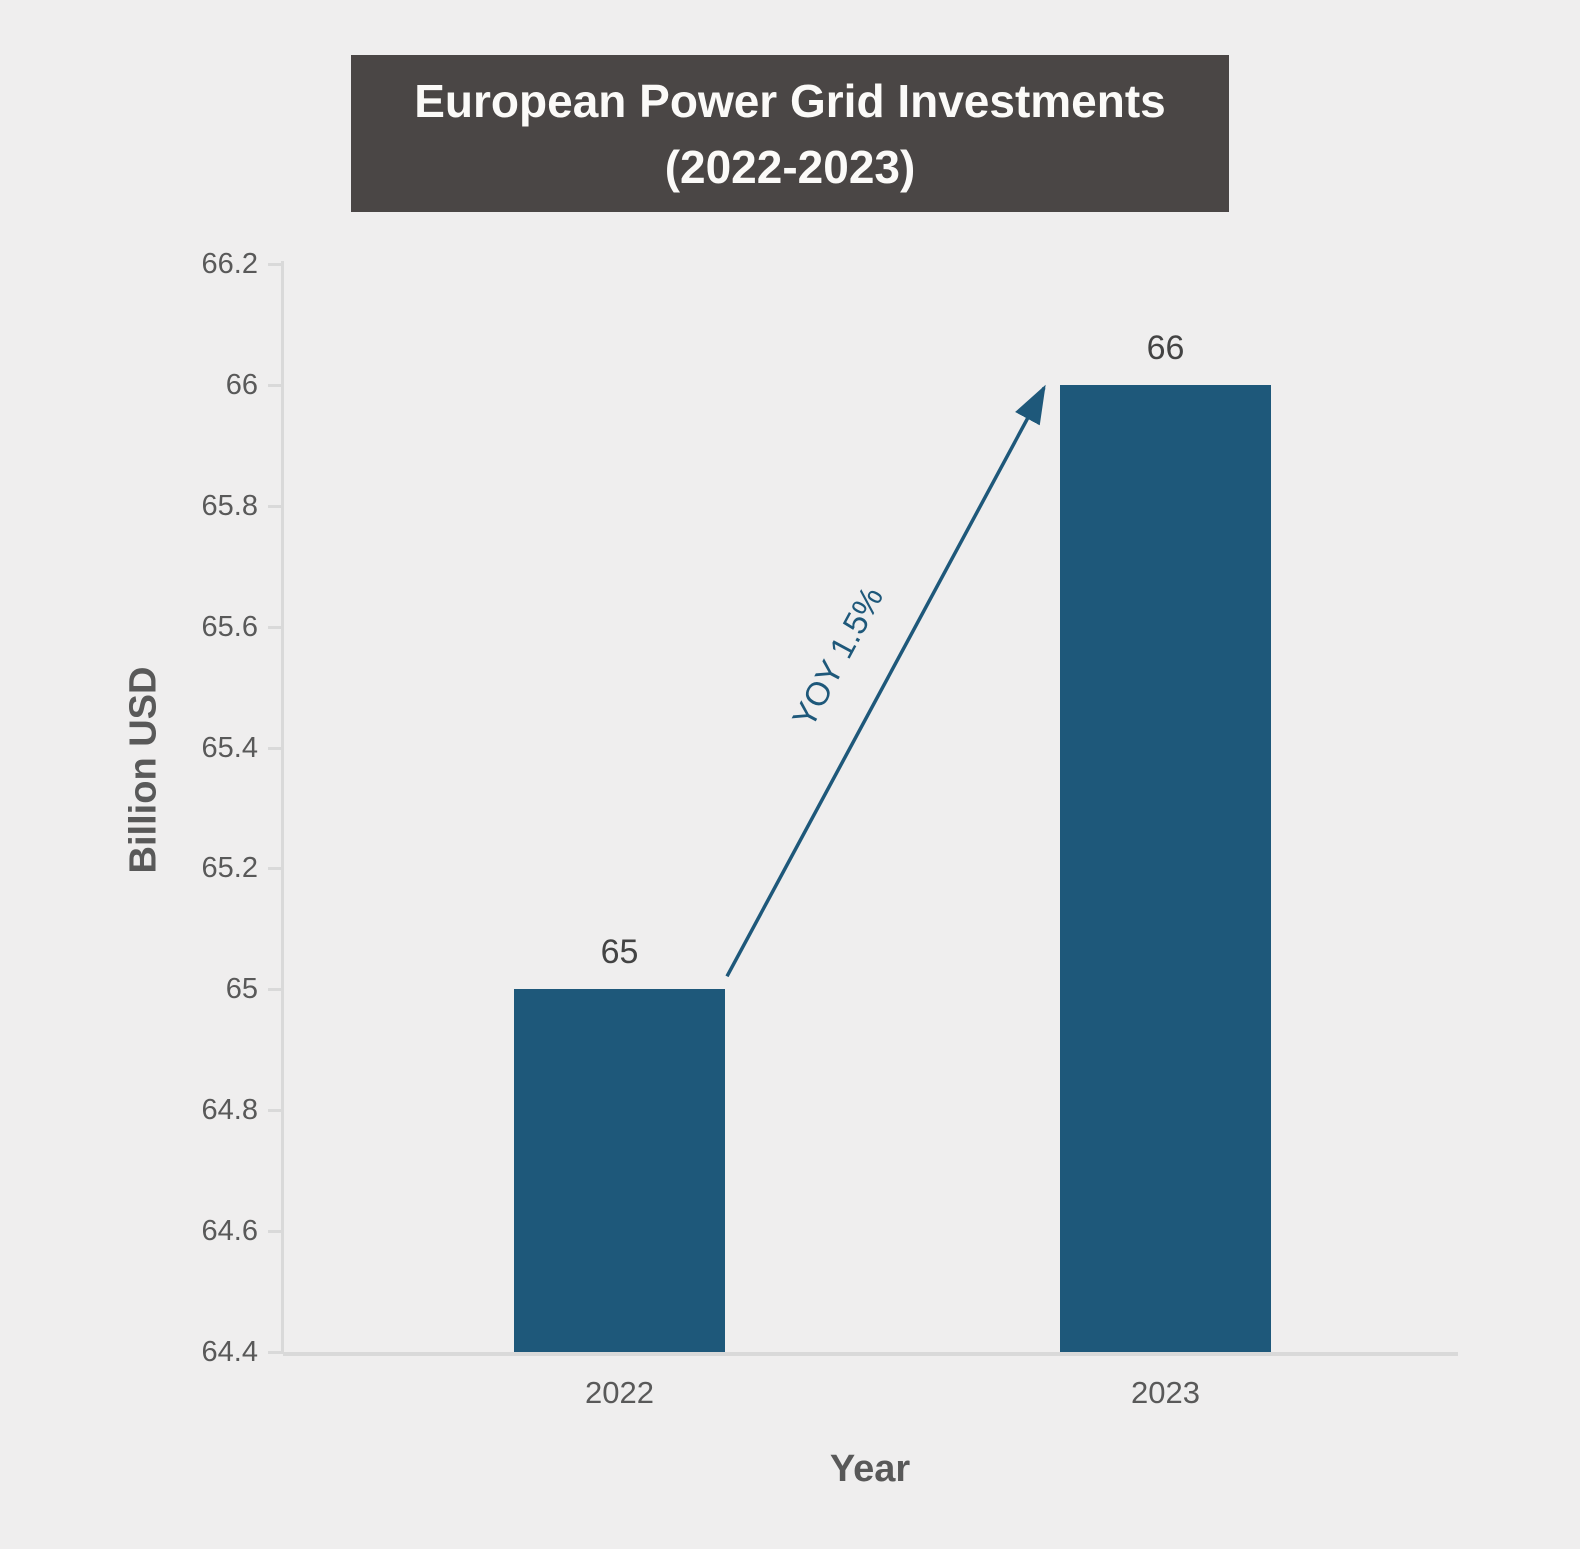 This screenshot has width=1580, height=1549. What do you see at coordinates (837, 656) in the screenshot?
I see `yoy-annotation-label: YOY 1.5%` at bounding box center [837, 656].